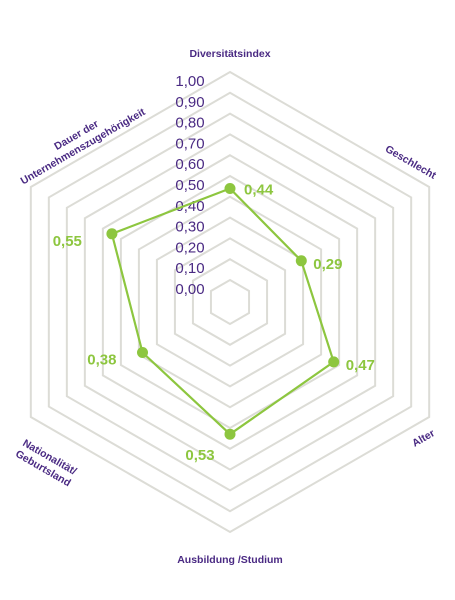 This screenshot has width=455, height=600. I want to click on axis-label-ausbildung: Ausbildung /Studium, so click(230, 560).